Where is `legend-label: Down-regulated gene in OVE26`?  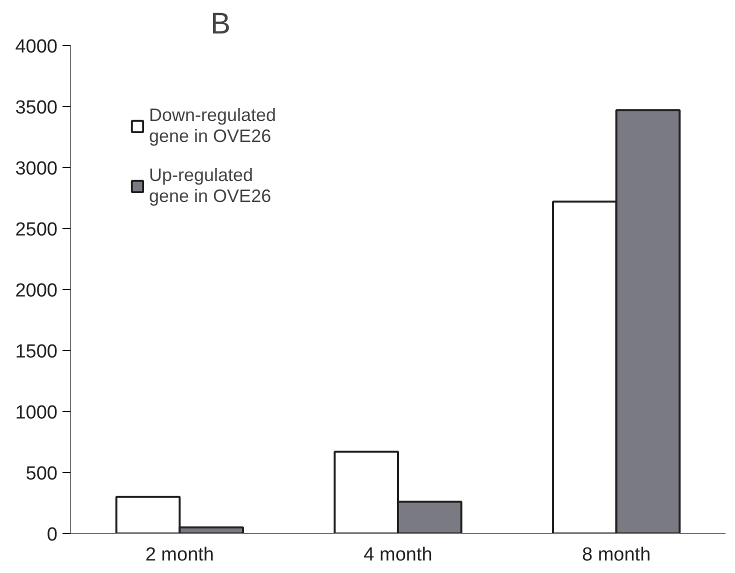
legend-label: Down-regulated gene in OVE26 is located at coordinates (212, 126).